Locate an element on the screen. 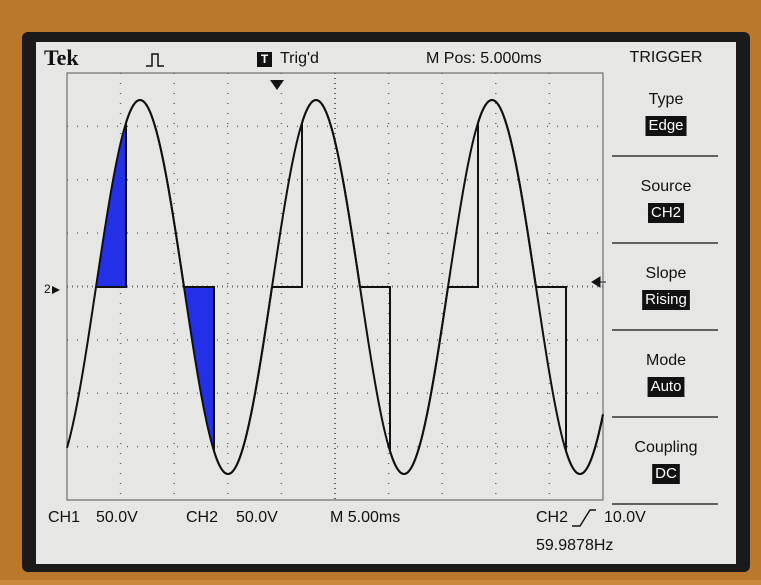 The height and width of the screenshot is (585, 761). timebase: M 5.00ms is located at coordinates (365, 517).